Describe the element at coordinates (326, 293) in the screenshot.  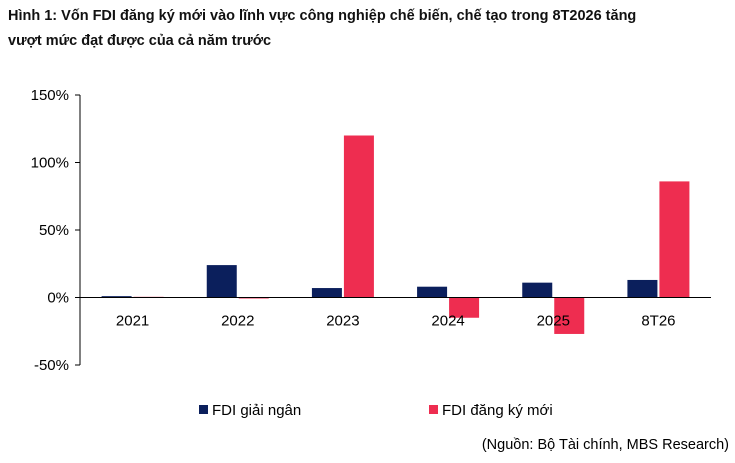
I see `bar-fdi-disbursed-2023` at that location.